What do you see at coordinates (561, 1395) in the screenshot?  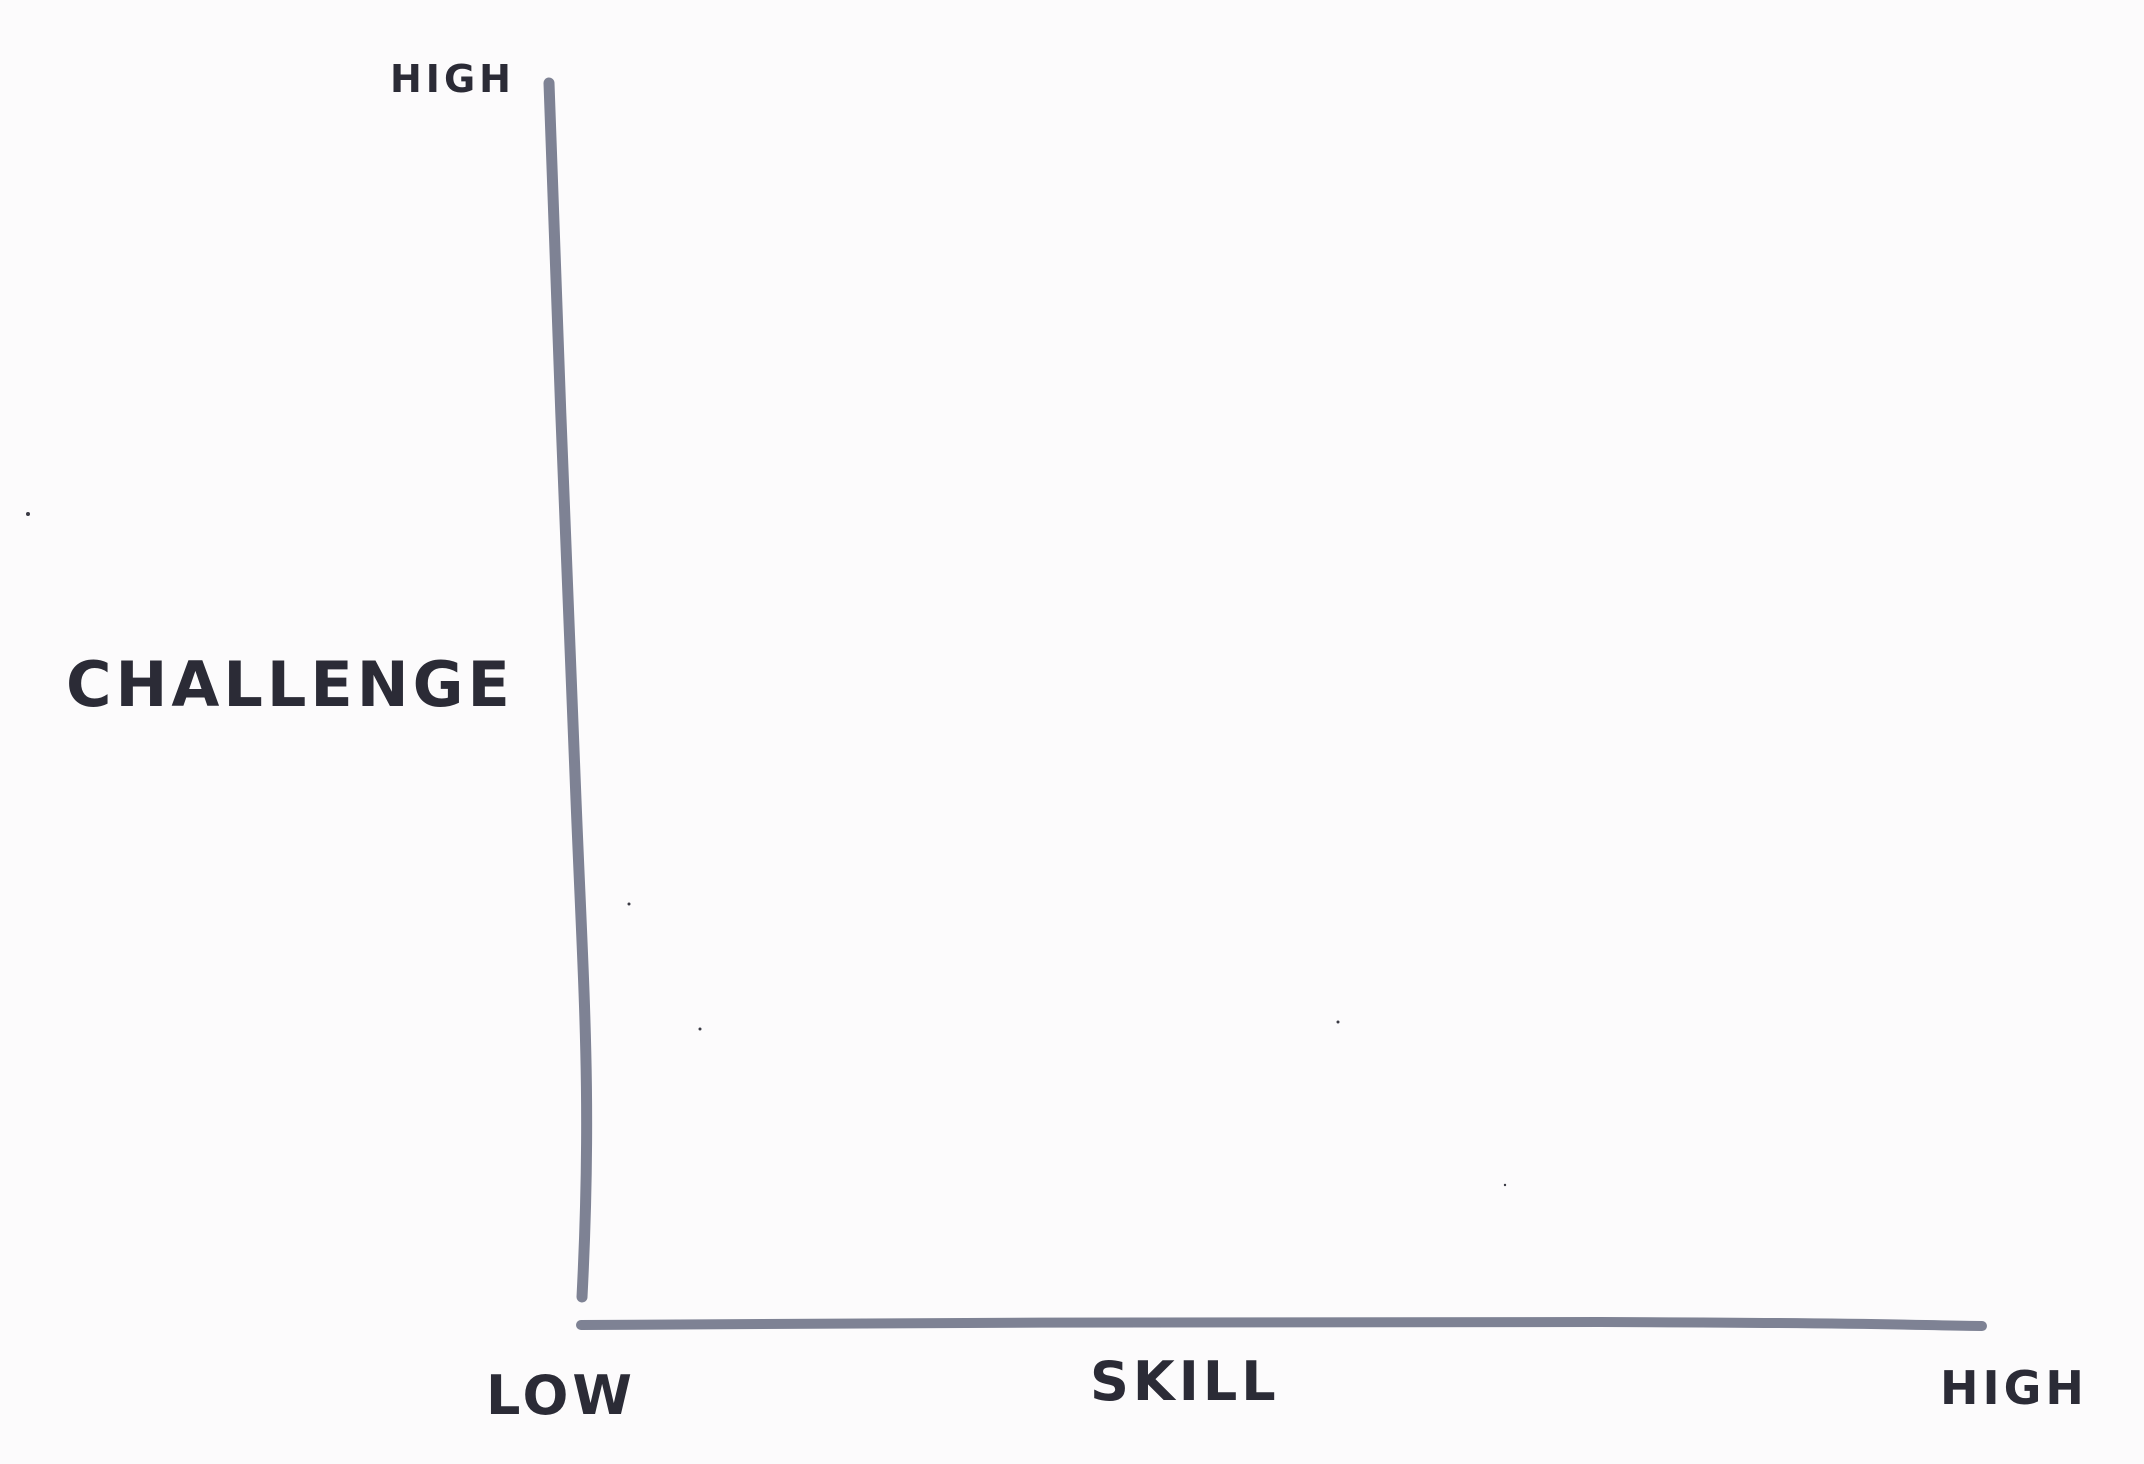 I see `x-axis-low-label: LOW` at bounding box center [561, 1395].